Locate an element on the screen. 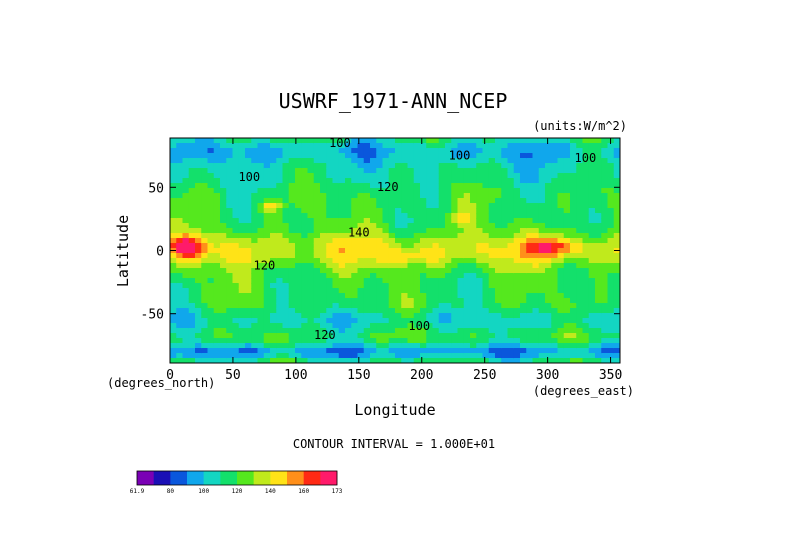 The width and height of the screenshot is (789, 558). colorbar-swatch is located at coordinates (195, 478).